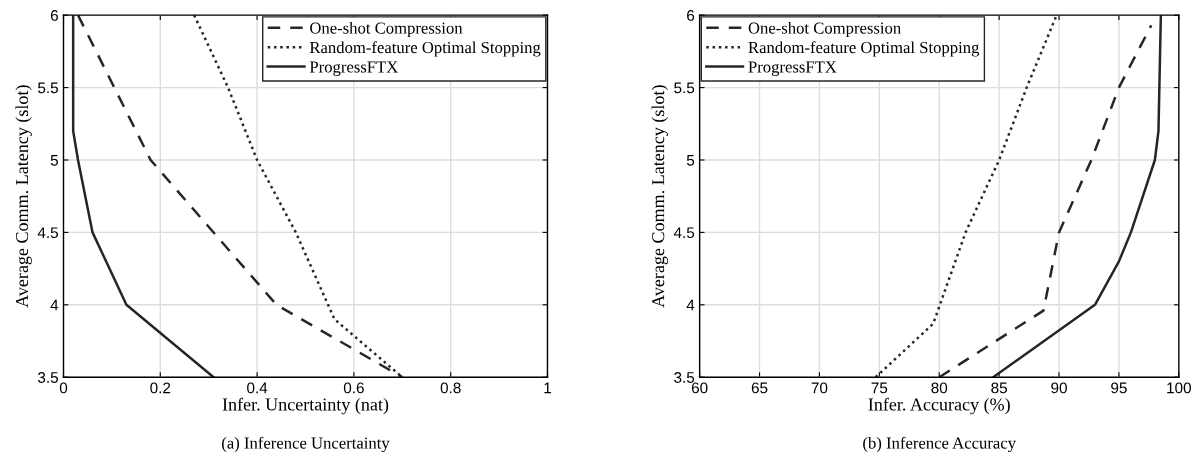 This screenshot has height=460, width=1198. What do you see at coordinates (1059, 388) in the screenshot?
I see `x-tick-label: 90` at bounding box center [1059, 388].